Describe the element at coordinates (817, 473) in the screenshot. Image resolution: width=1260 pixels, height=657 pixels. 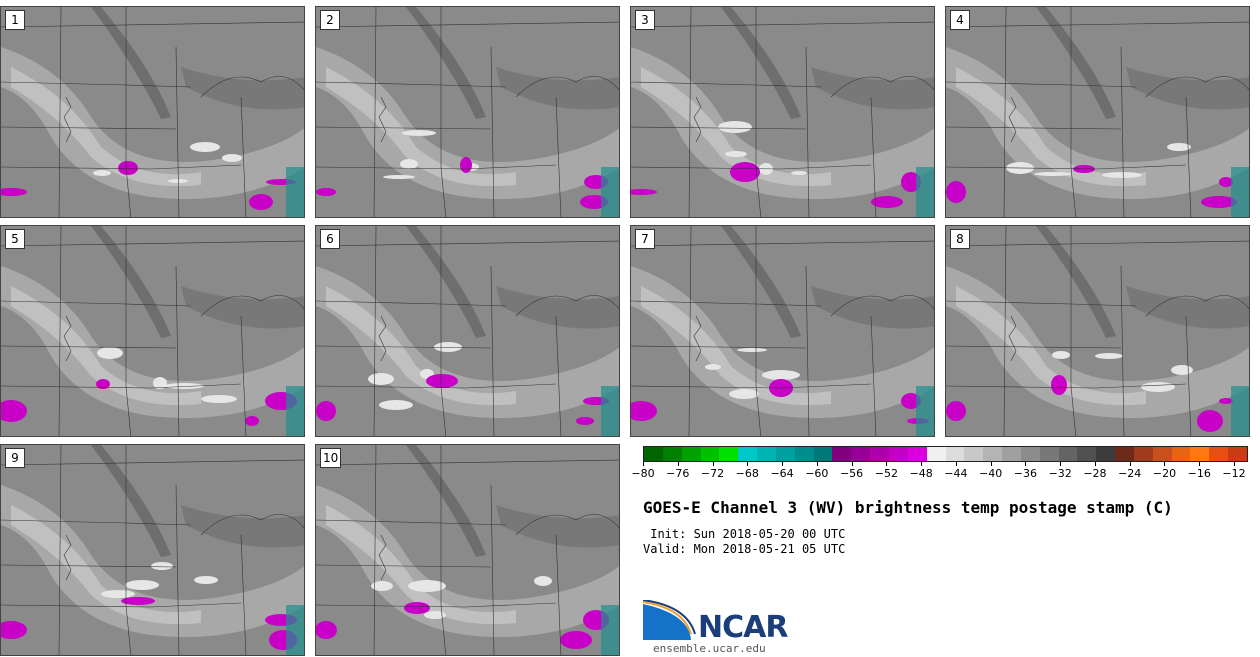
I see `colorbar-tick-label: −60` at that location.